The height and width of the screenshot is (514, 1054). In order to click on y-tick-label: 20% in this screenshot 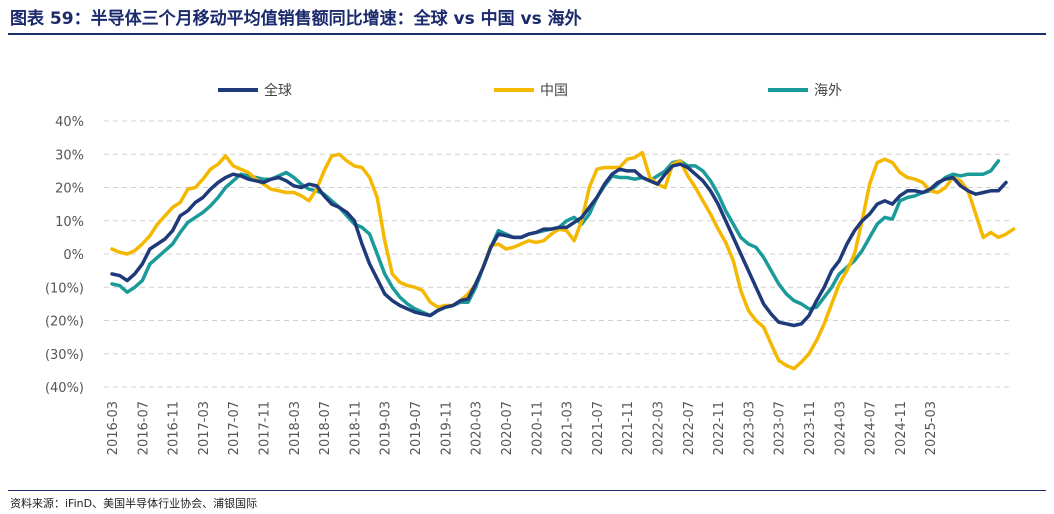, I will do `click(69, 189)`.